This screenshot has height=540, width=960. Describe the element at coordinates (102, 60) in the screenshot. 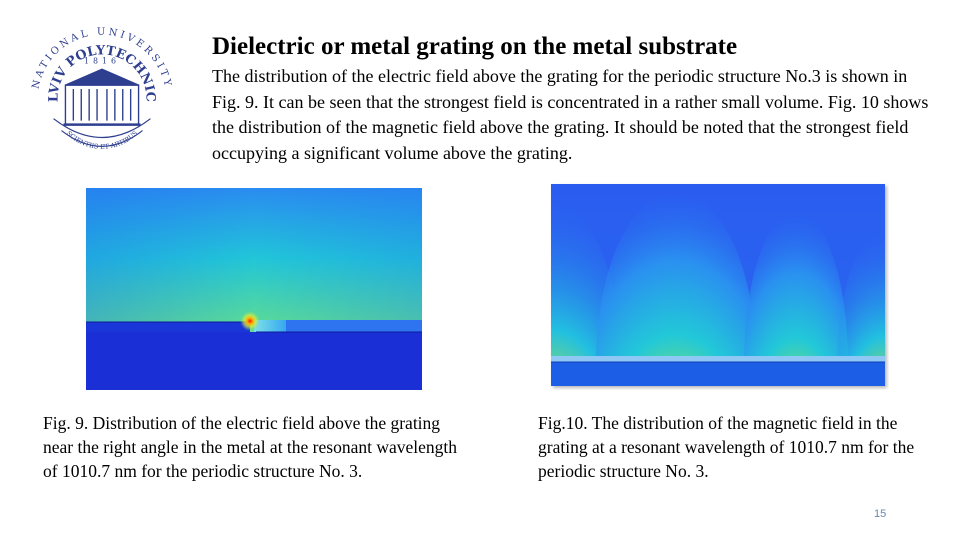

I see `logo-year: 1816` at that location.